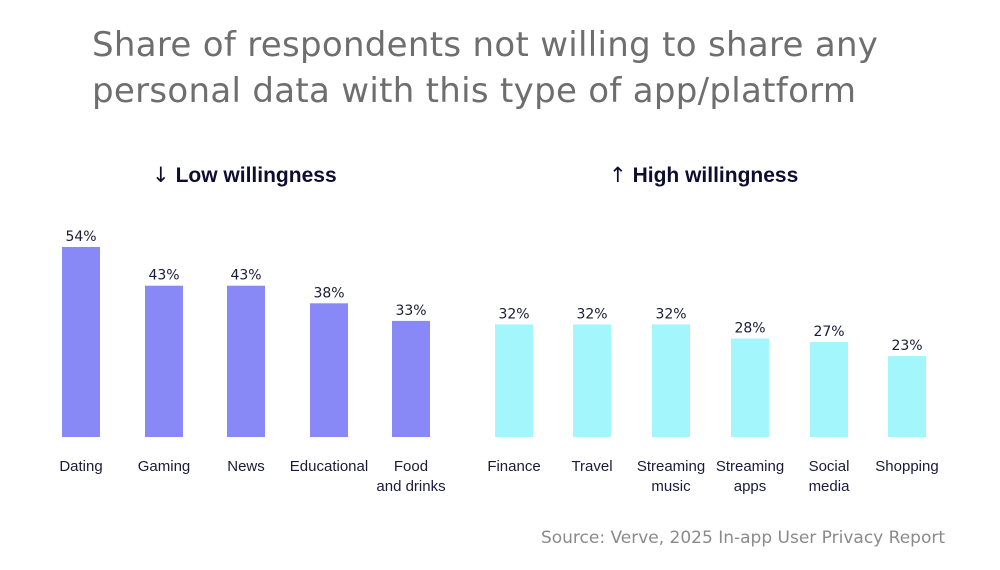 This screenshot has width=1000, height=570. Describe the element at coordinates (829, 389) in the screenshot. I see `bar-social-media` at that location.